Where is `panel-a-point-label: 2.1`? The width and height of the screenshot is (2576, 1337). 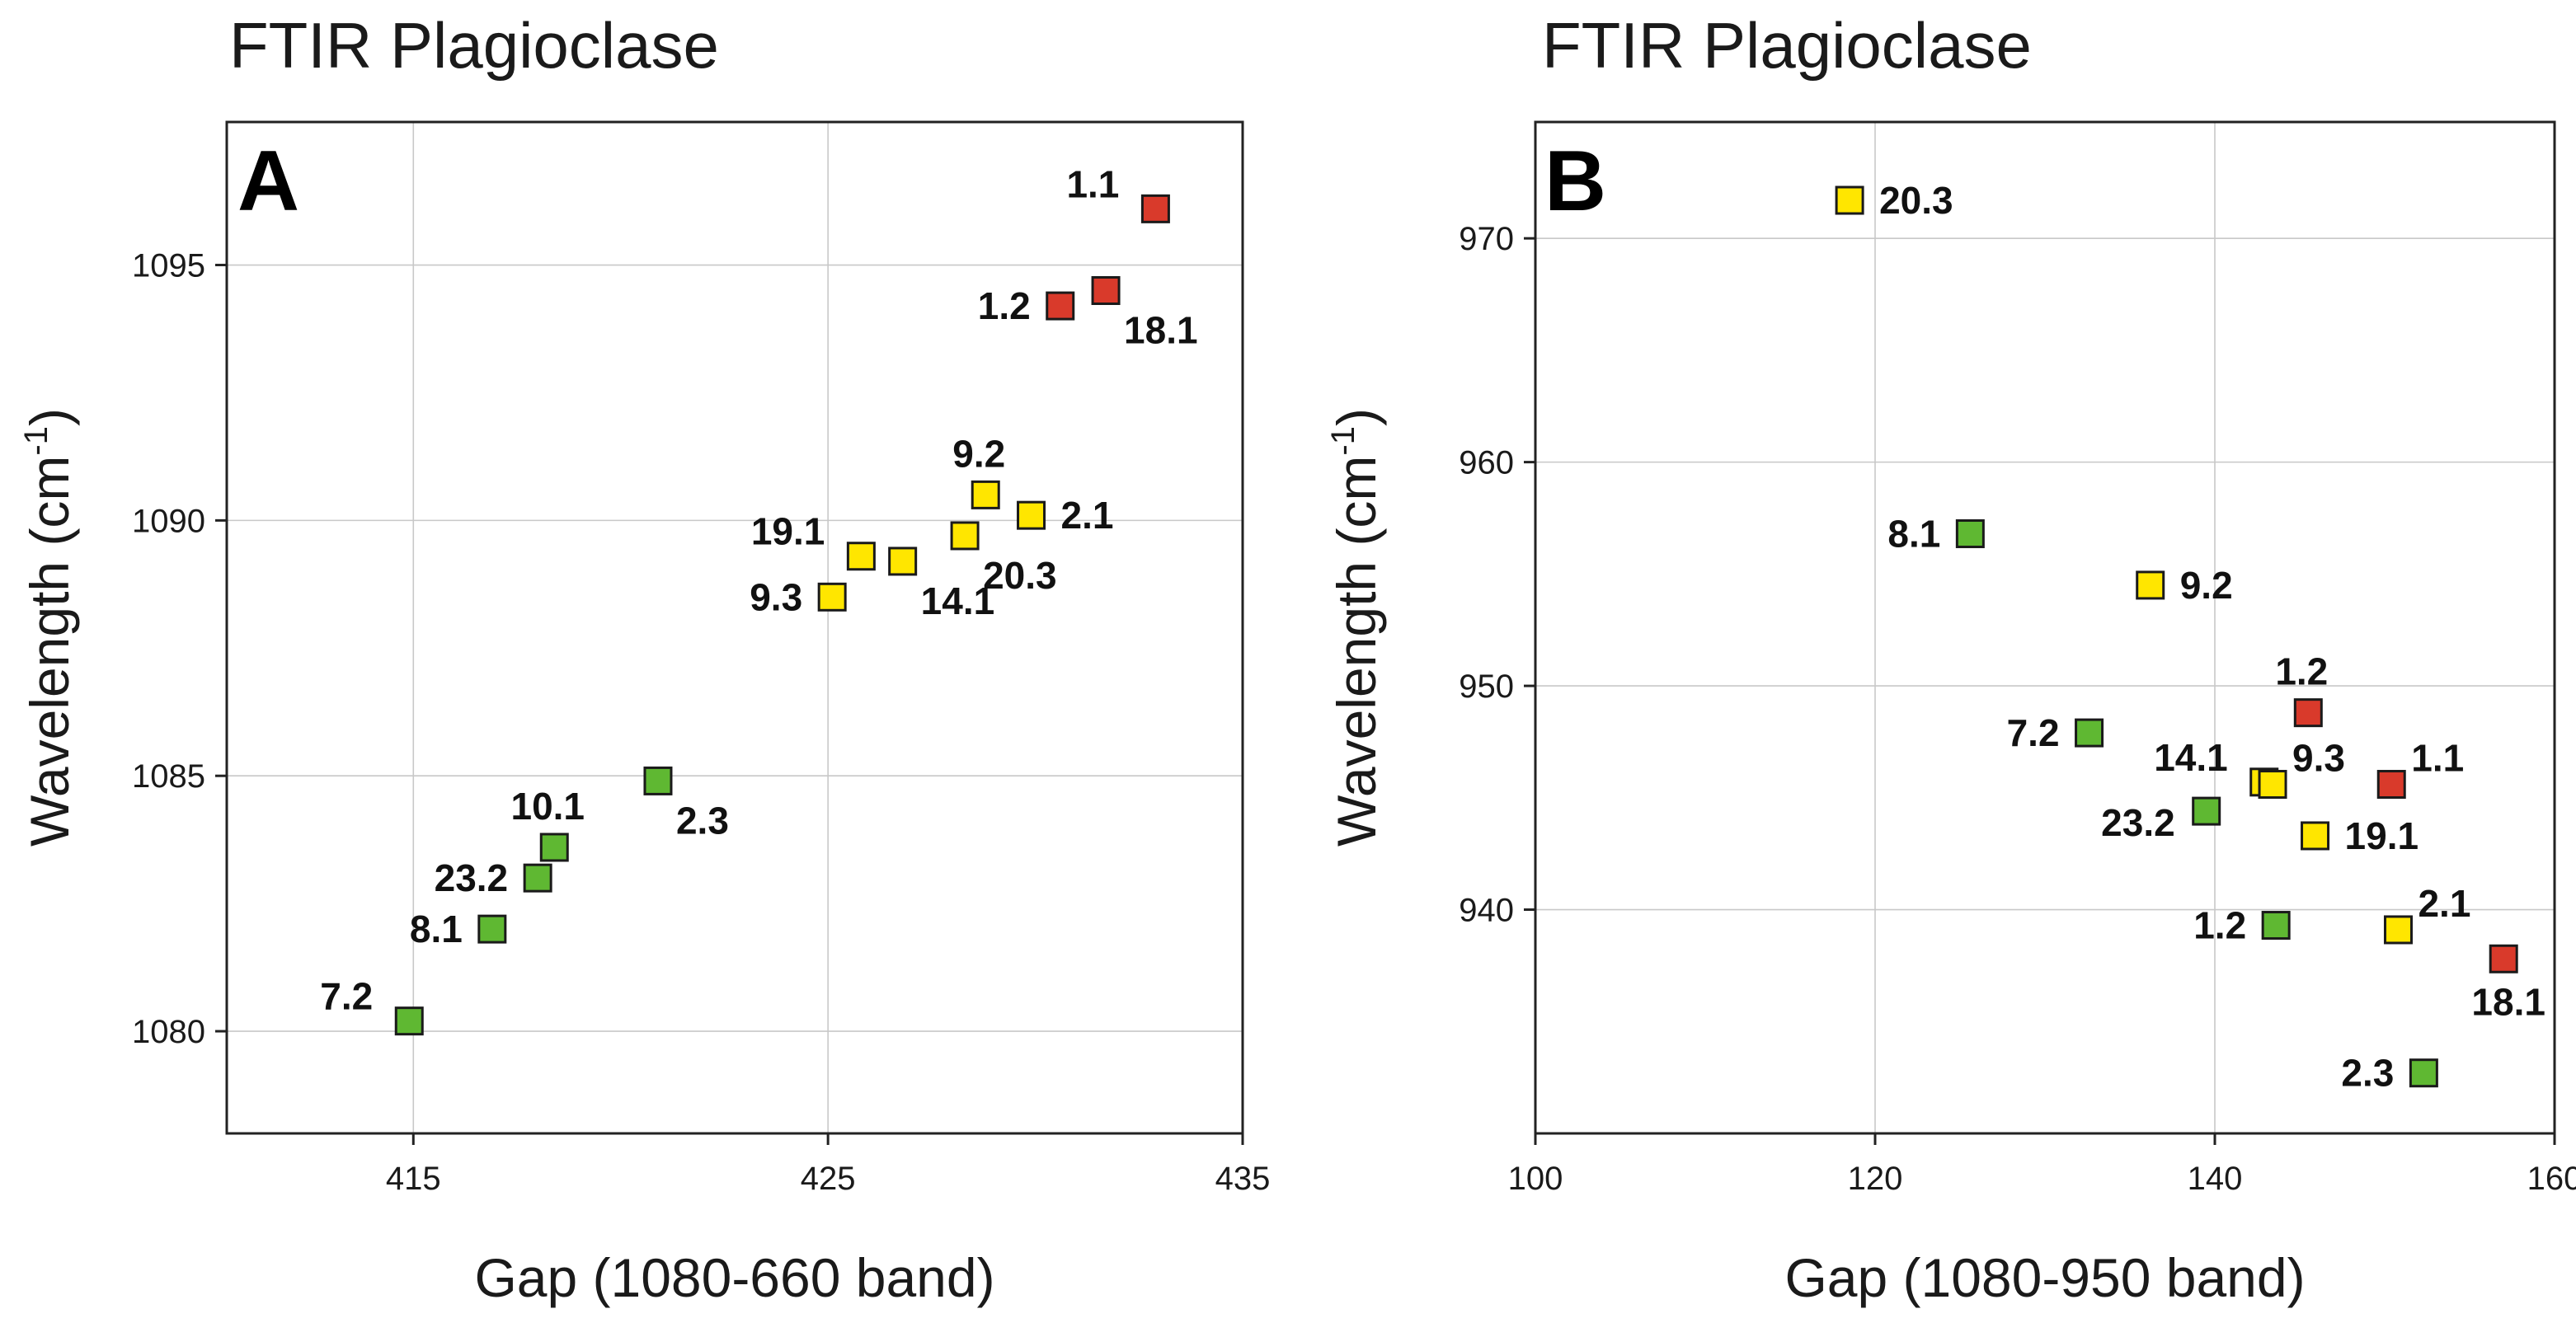
panel-a-point-label: 2.1 is located at coordinates (1087, 515).